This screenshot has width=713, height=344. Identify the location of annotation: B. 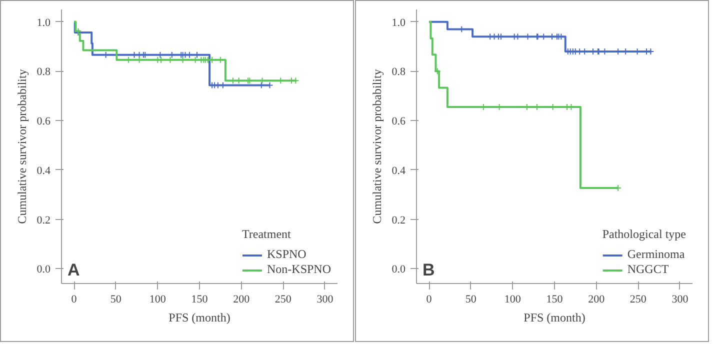
(428, 270).